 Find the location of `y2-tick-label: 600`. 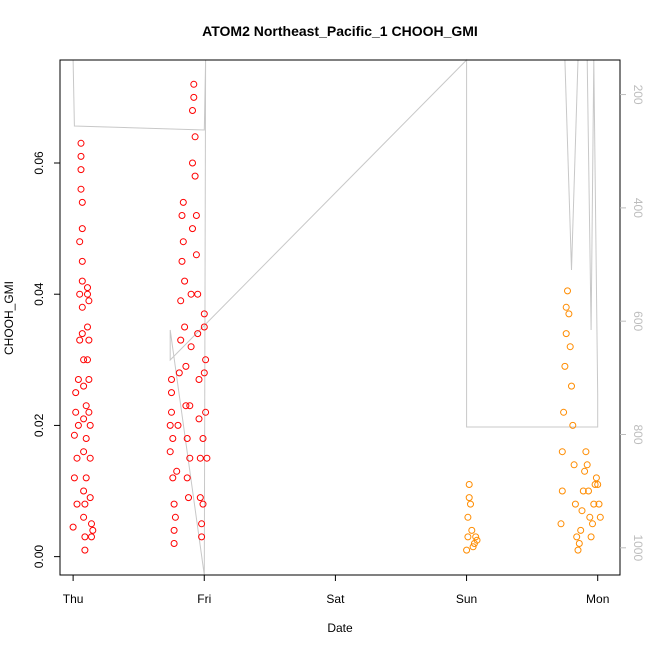

y2-tick-label: 600 is located at coordinates (638, 321).